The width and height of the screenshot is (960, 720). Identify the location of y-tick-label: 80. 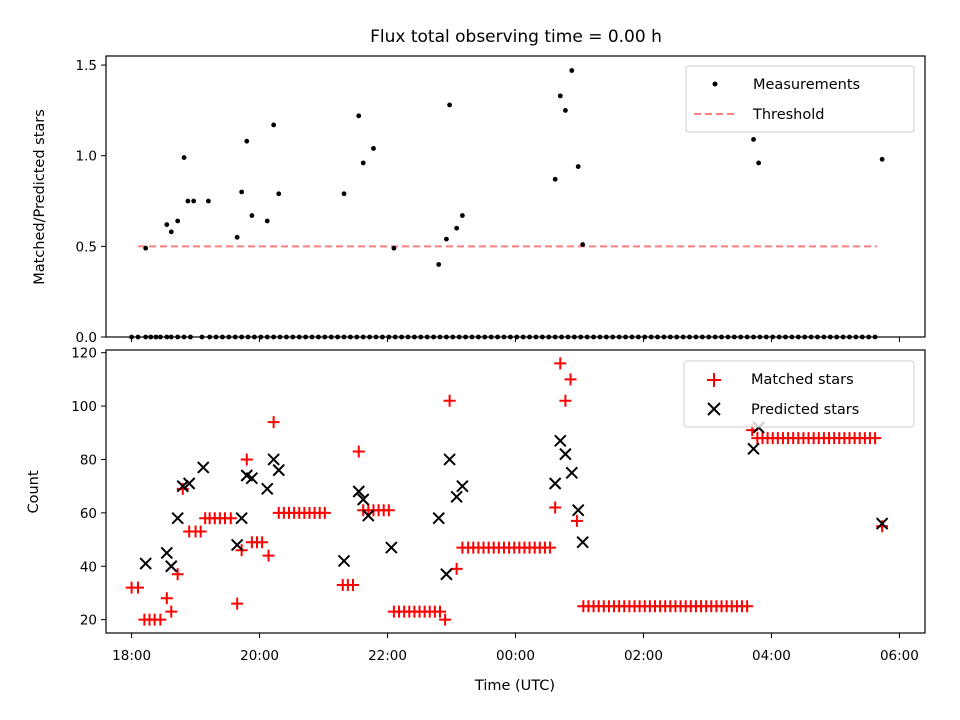
(88, 460).